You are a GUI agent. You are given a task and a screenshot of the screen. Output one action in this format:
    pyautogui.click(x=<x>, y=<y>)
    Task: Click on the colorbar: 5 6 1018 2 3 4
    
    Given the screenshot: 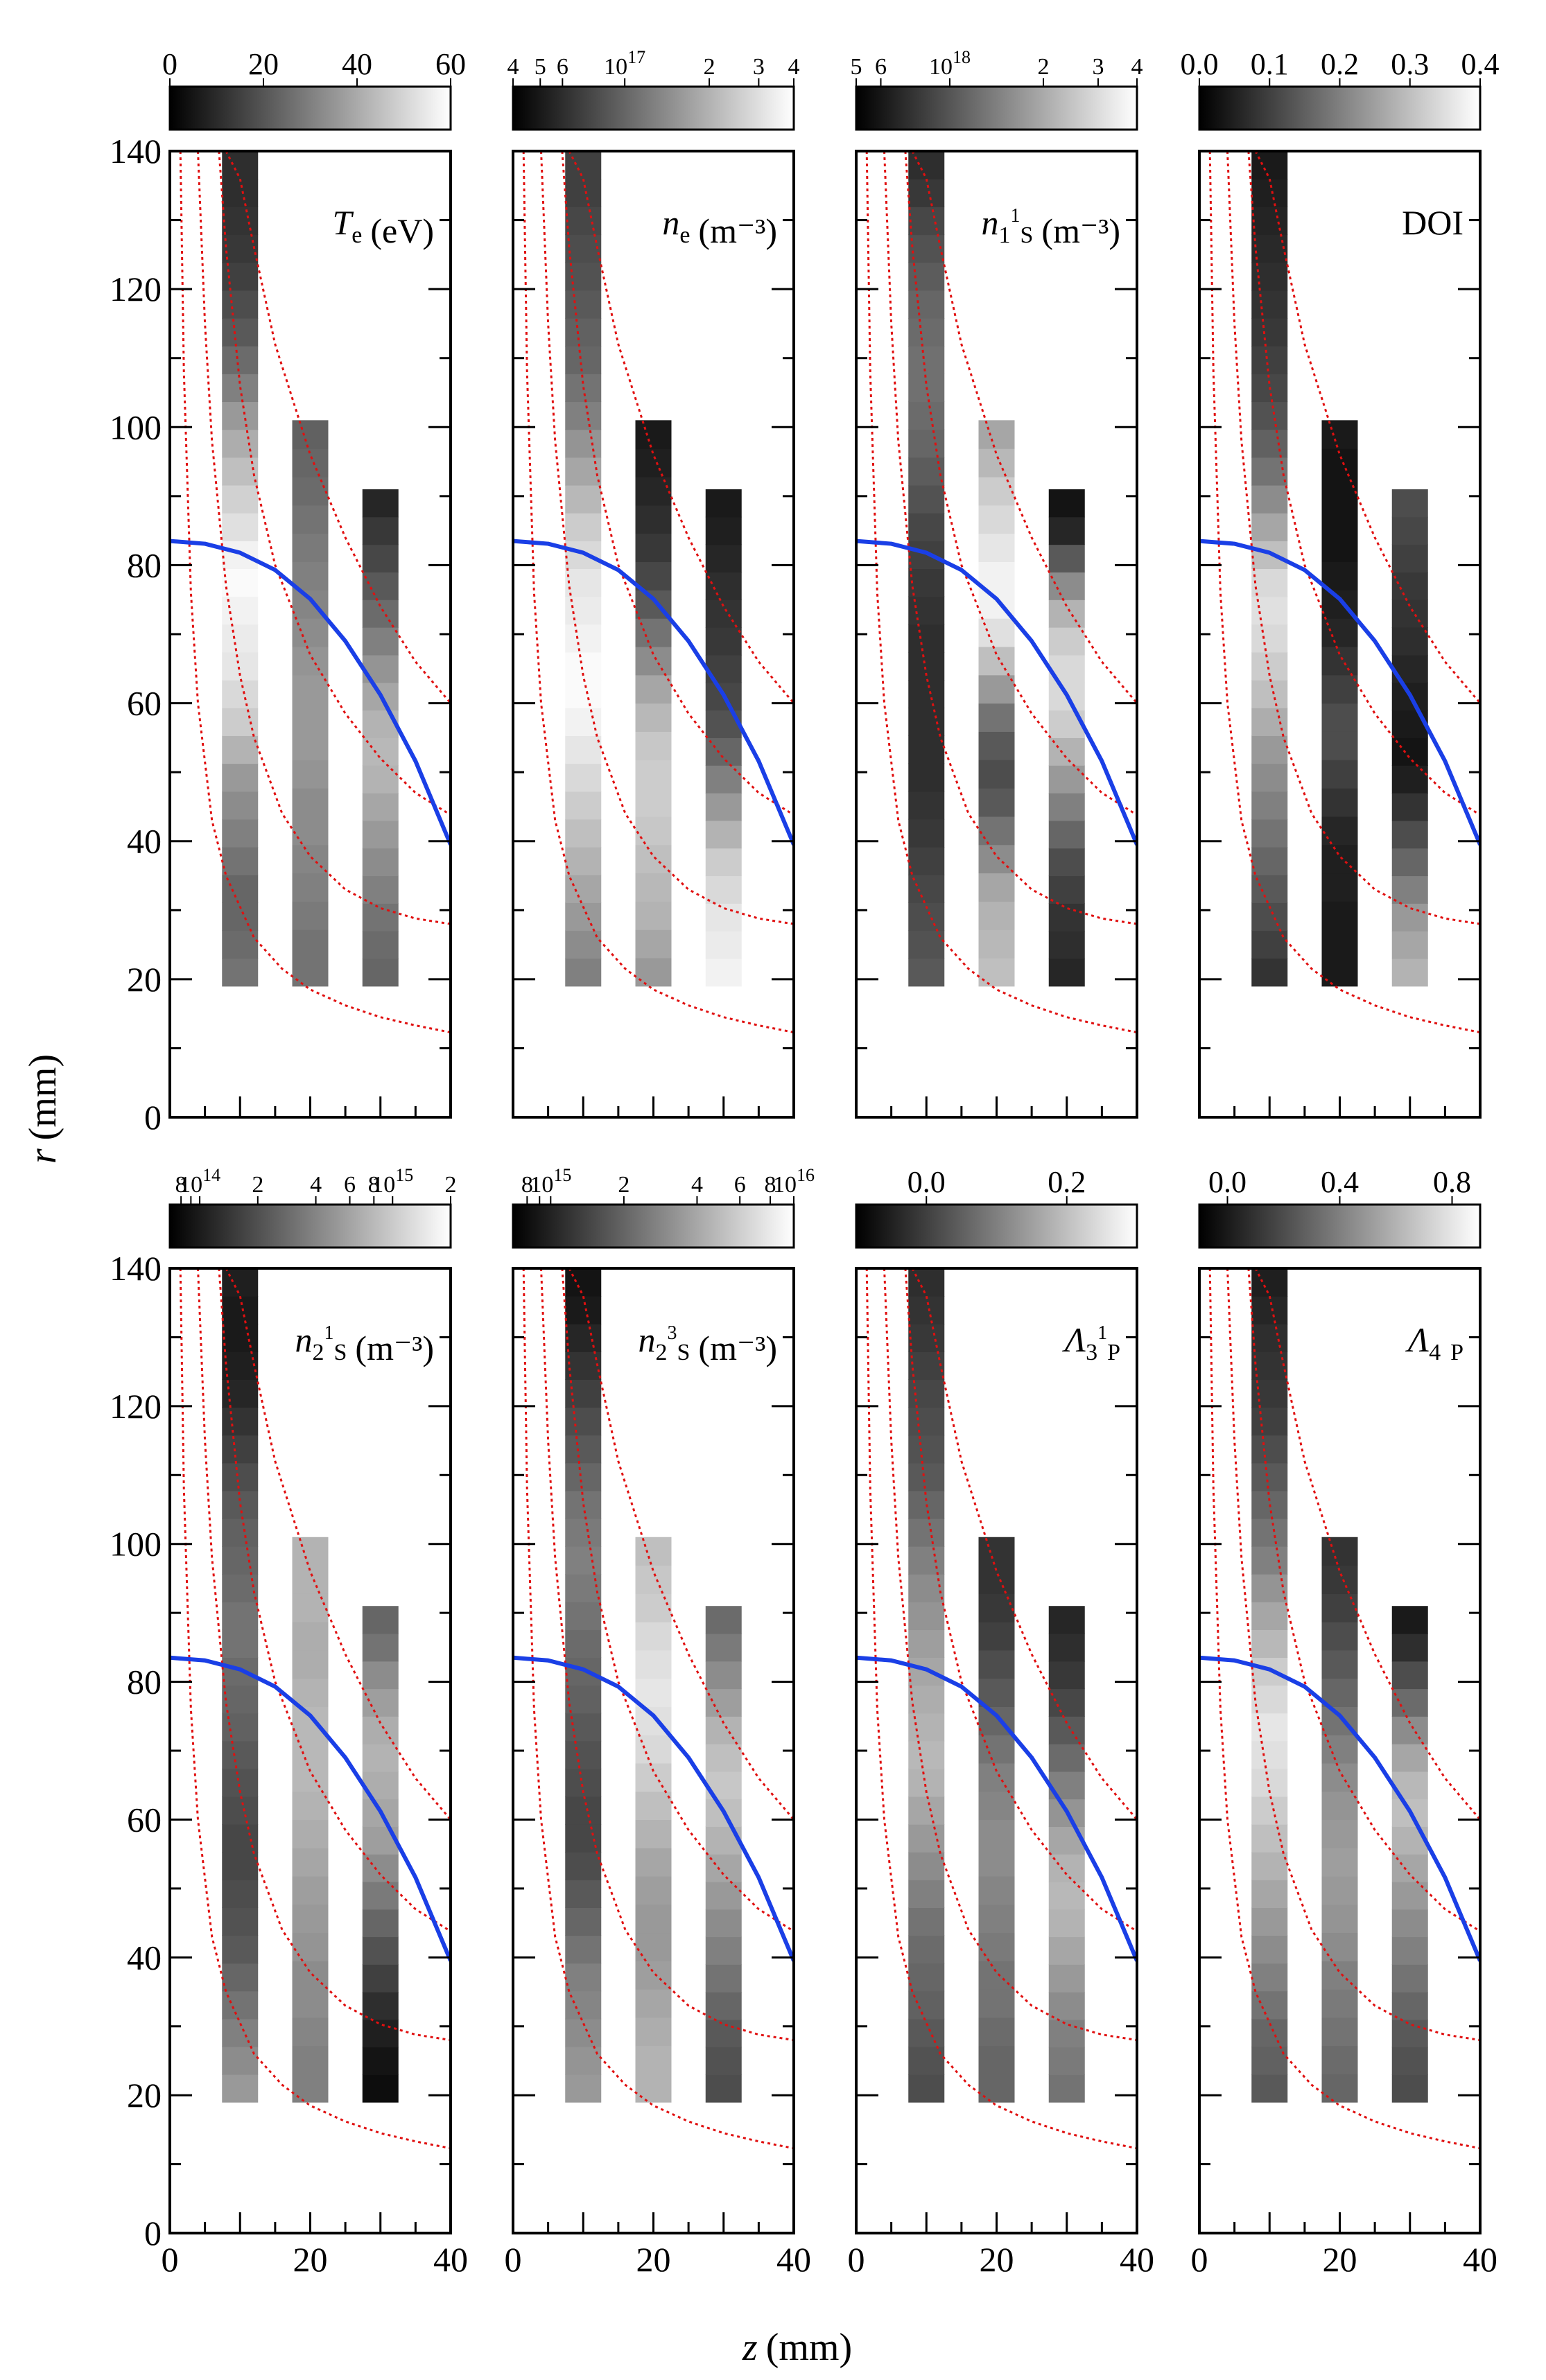 What is the action you would take?
    pyautogui.click(x=997, y=89)
    